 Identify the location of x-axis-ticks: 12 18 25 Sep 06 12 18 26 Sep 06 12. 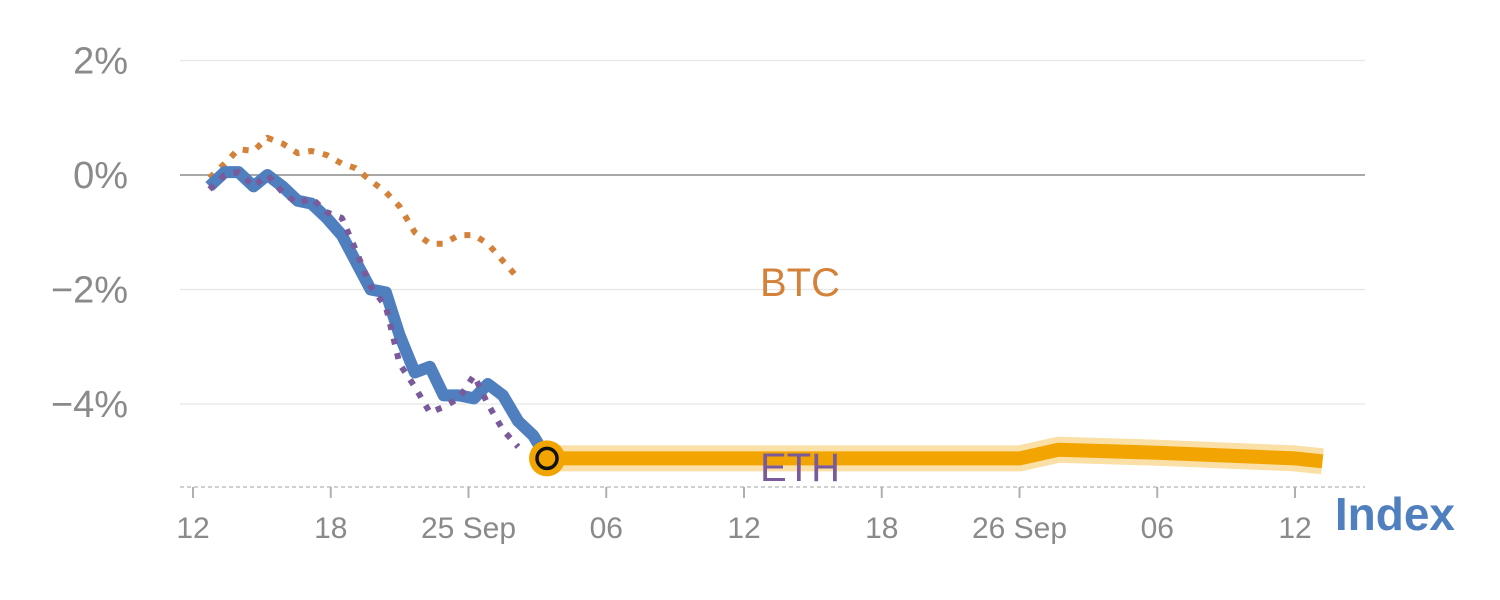
(744, 516).